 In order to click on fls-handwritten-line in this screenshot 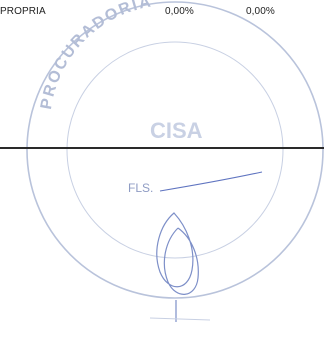, I will do `click(211, 181)`.